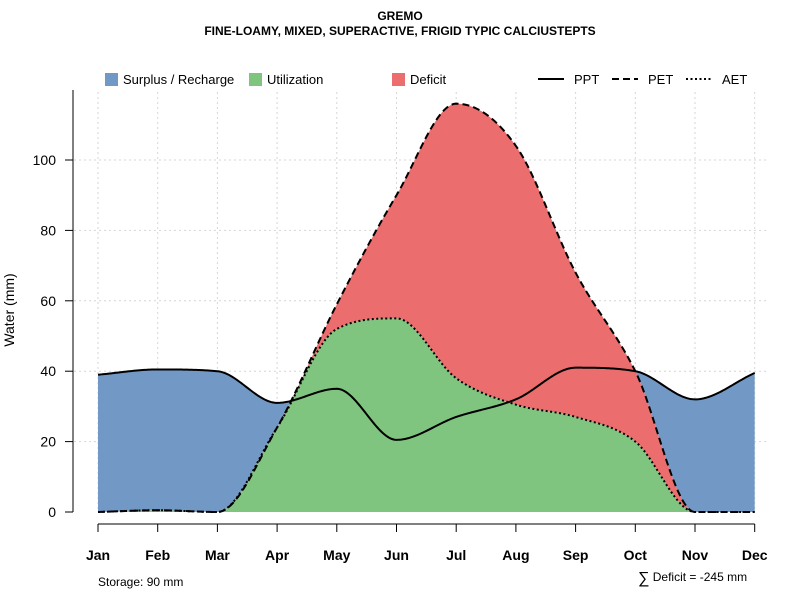  What do you see at coordinates (456, 555) in the screenshot?
I see `x-tick-label-jul: Jul` at bounding box center [456, 555].